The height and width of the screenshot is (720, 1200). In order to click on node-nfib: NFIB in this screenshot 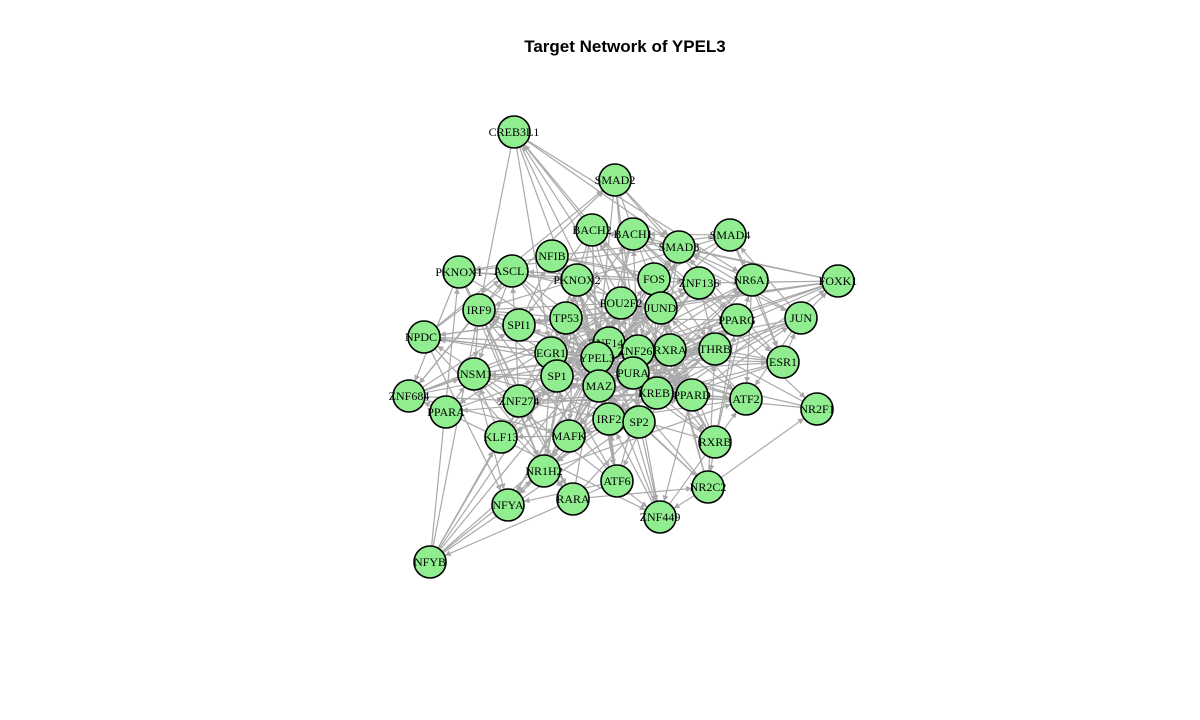, I will do `click(552, 256)`.